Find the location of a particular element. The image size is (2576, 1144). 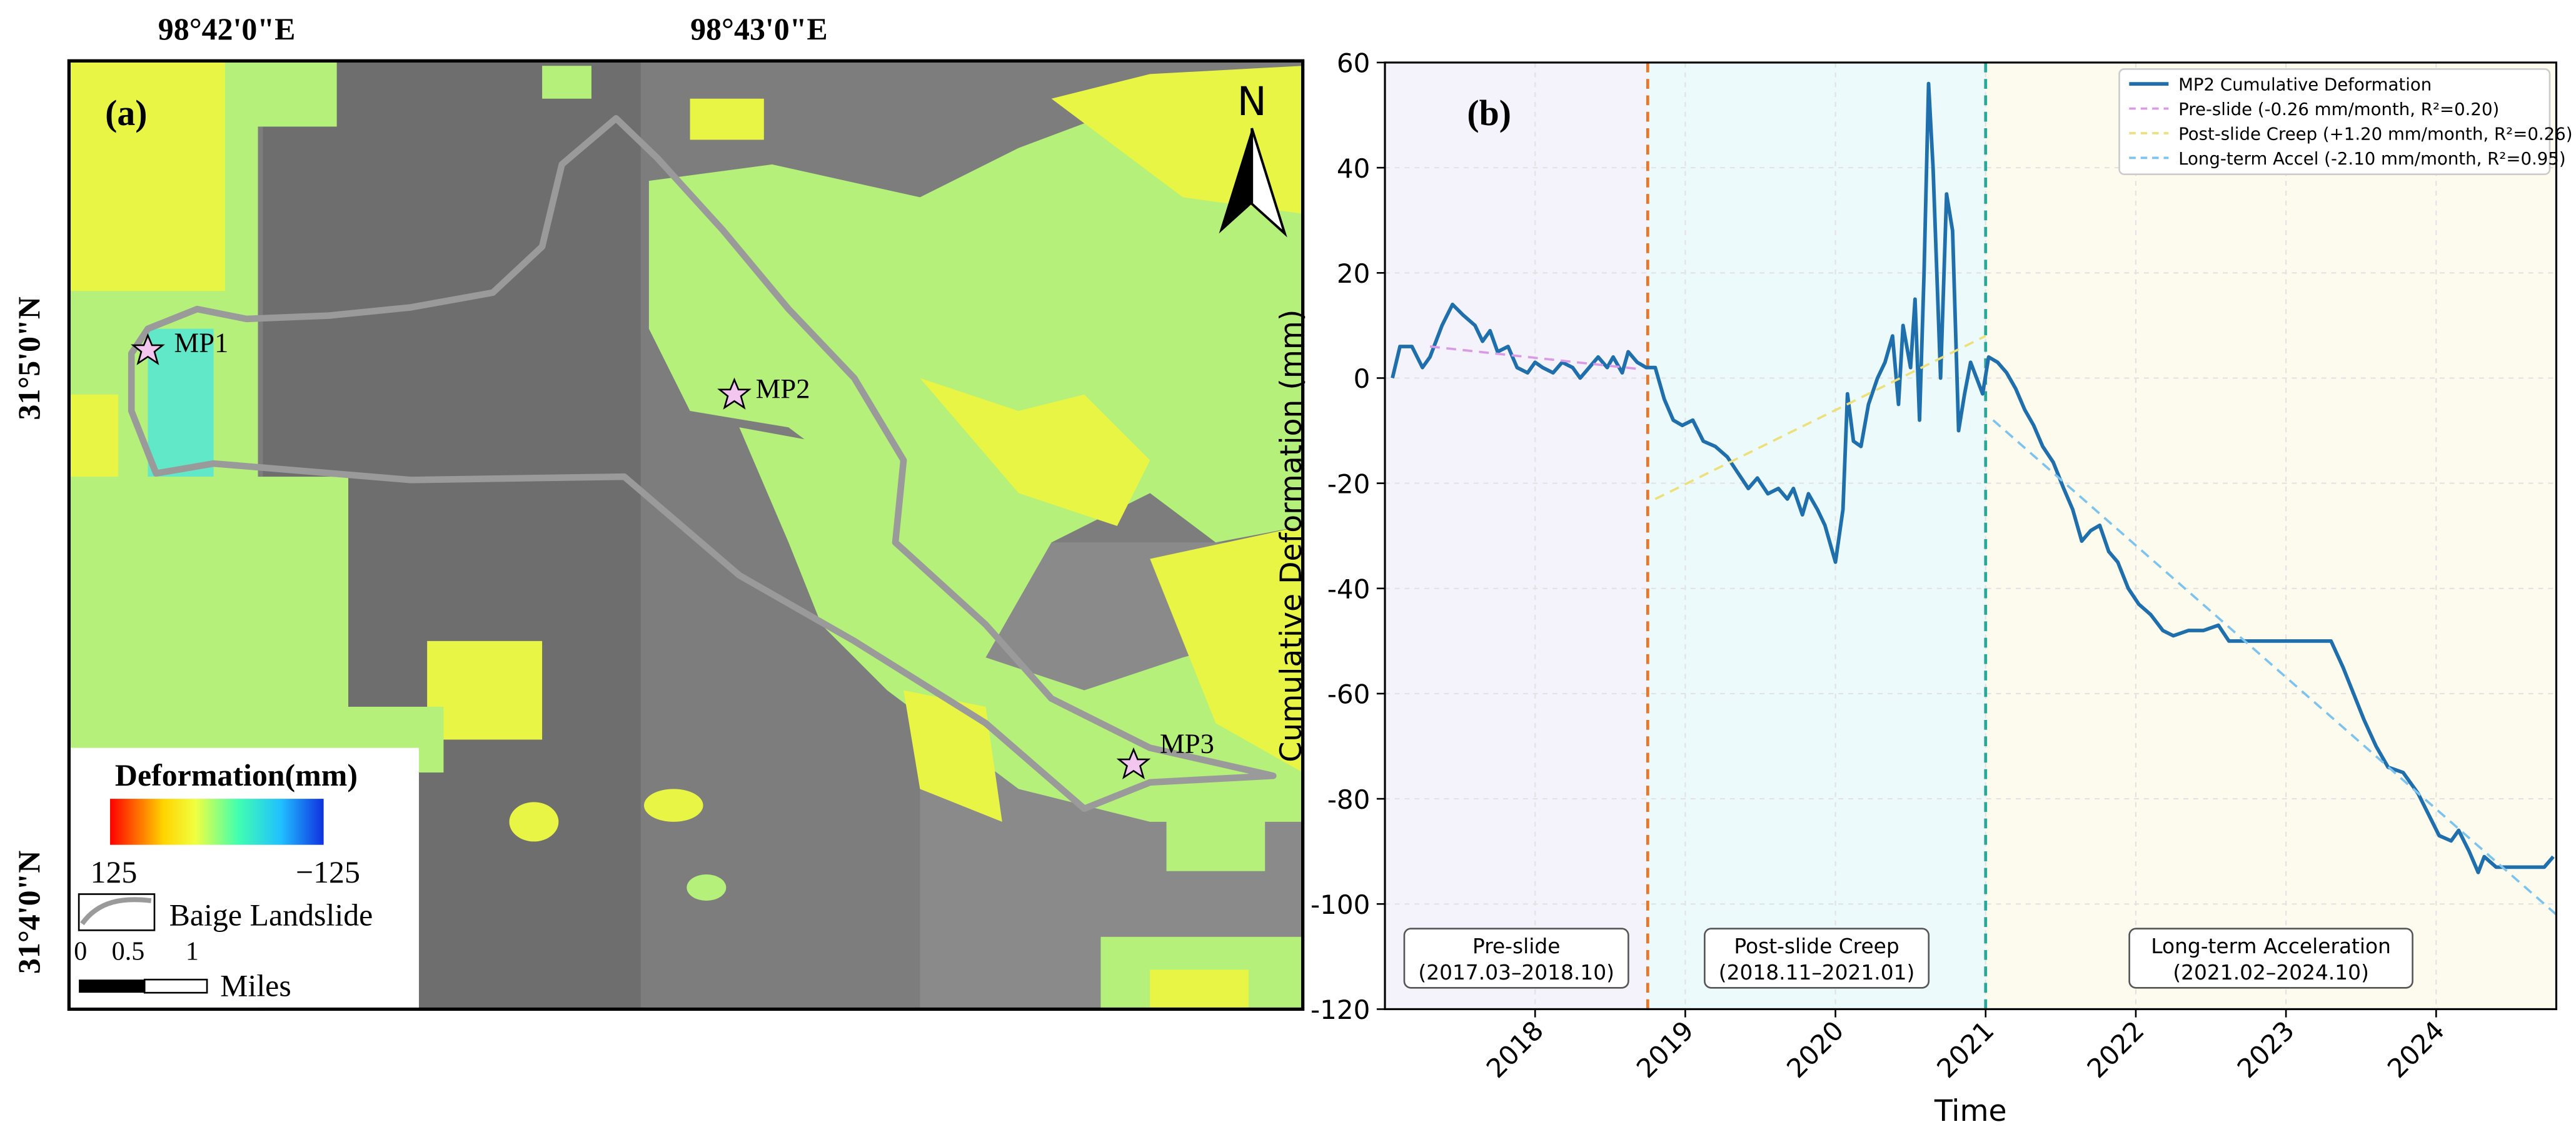

scale-label: 1 is located at coordinates (192, 952).